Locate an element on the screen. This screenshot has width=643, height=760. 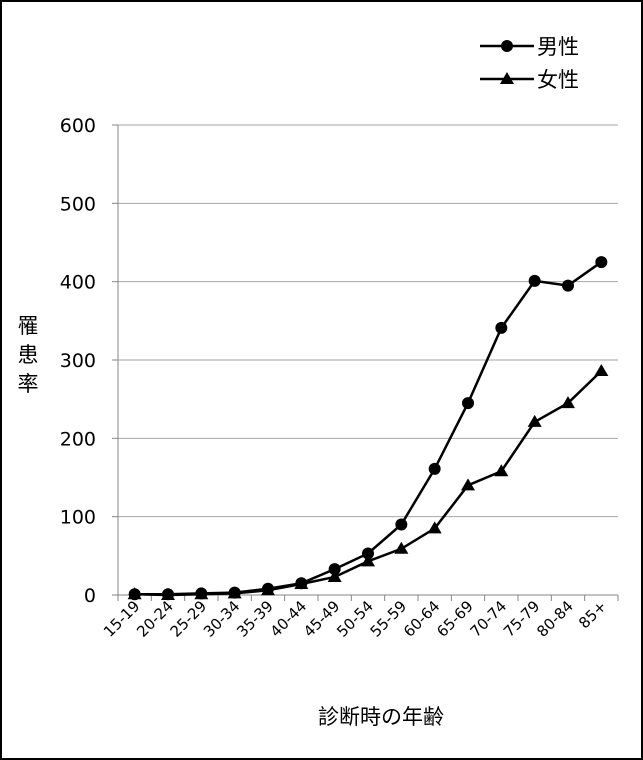
y-tick-label: 200 is located at coordinates (78, 439).